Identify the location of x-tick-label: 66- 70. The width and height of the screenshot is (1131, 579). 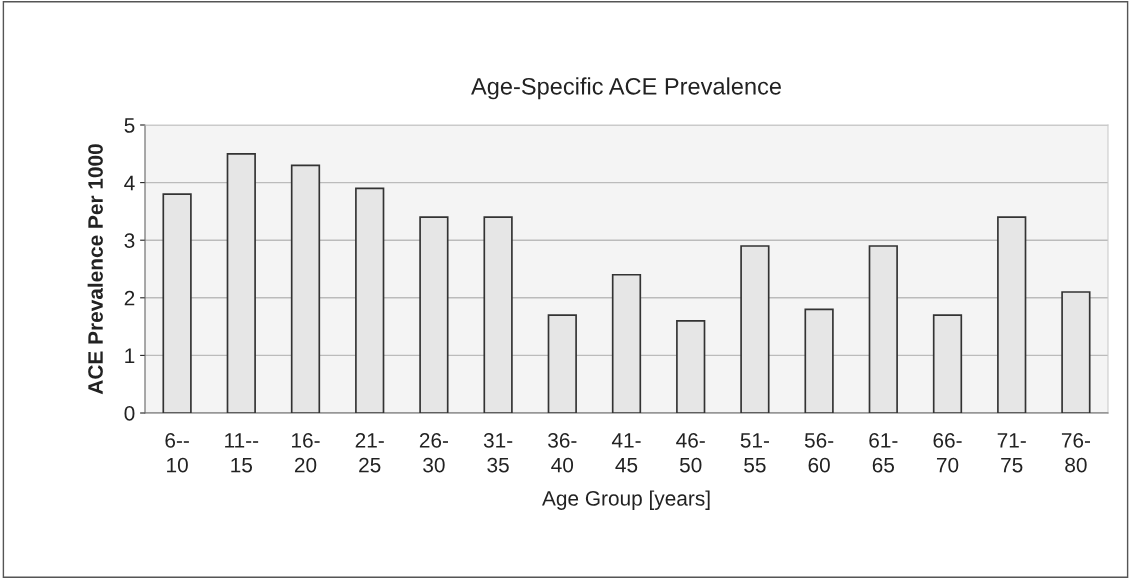
(947, 452).